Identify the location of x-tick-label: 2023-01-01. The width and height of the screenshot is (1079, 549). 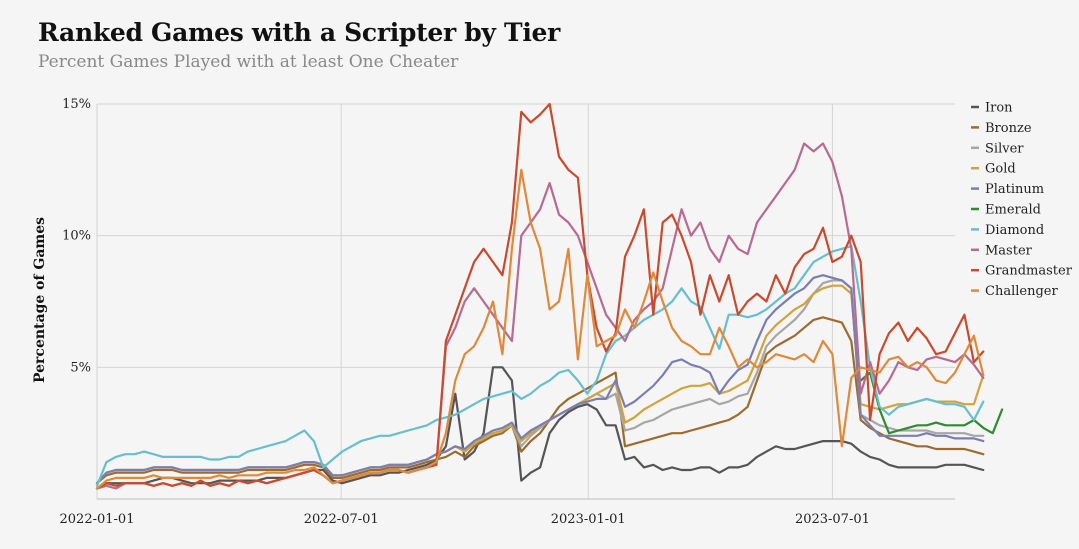
(588, 519).